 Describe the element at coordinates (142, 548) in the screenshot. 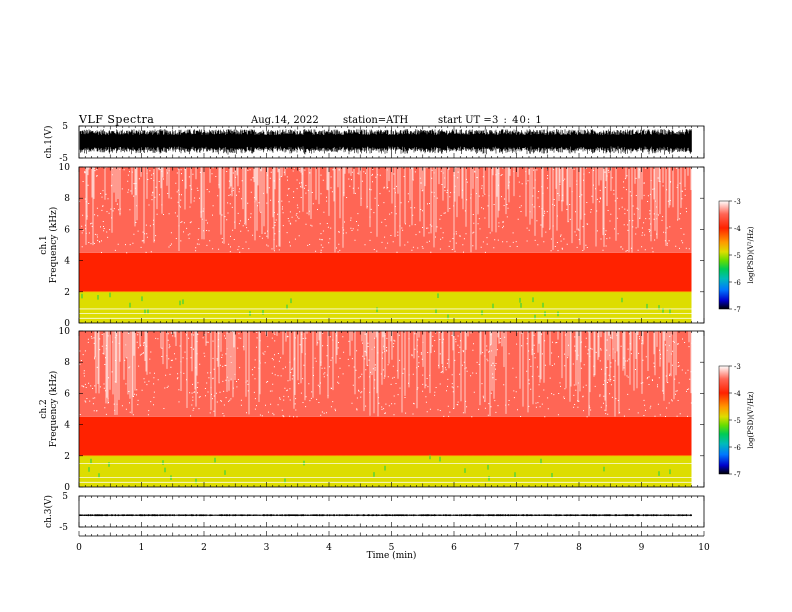

I see `xtick-1: 1` at that location.